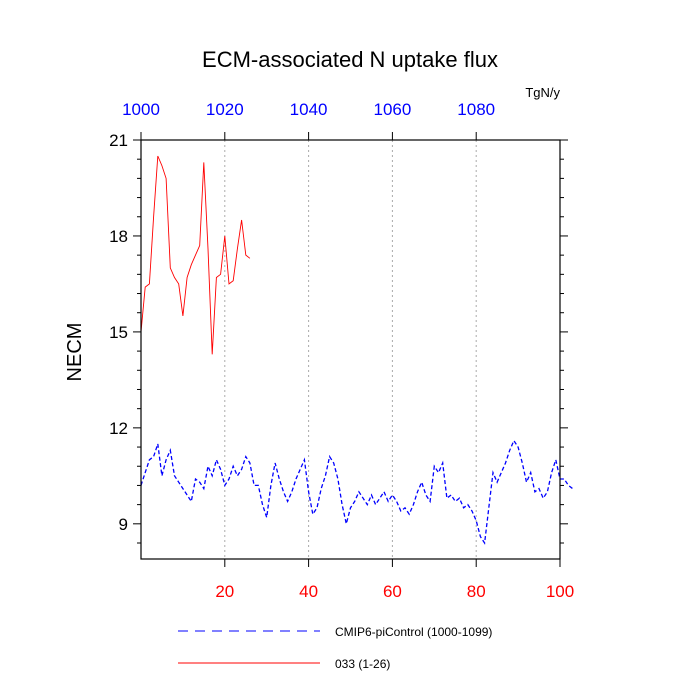  Describe the element at coordinates (308, 591) in the screenshot. I see `x-tick-label: 40` at that location.